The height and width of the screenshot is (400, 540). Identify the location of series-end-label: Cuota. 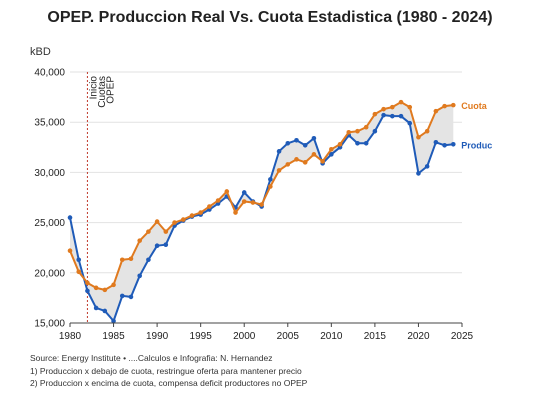
(474, 106).